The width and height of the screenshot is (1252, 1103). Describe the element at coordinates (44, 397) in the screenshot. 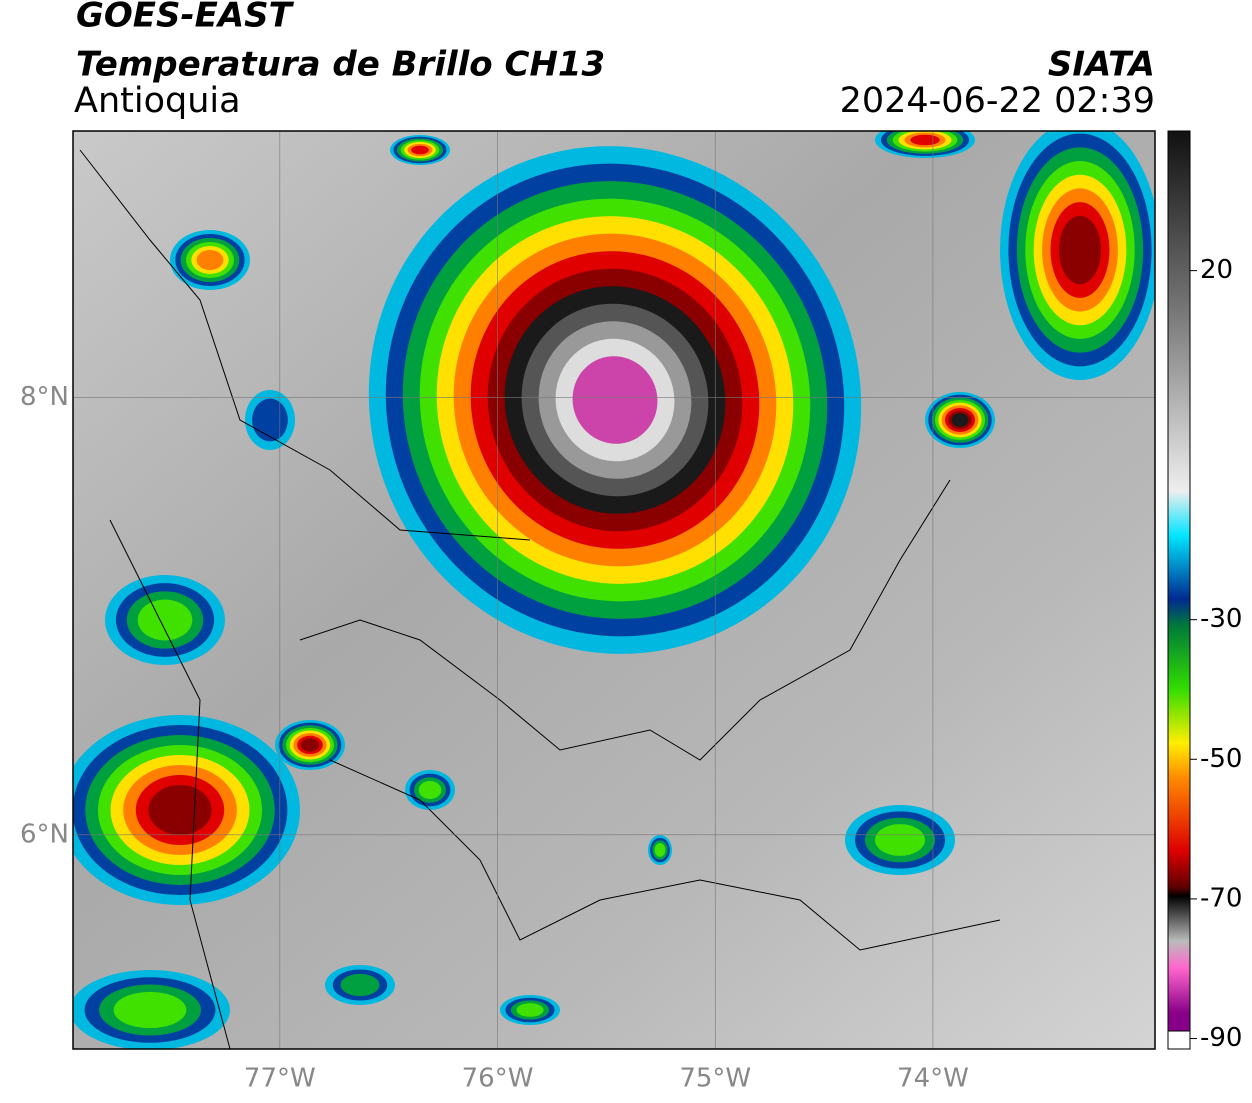

I see `y-tick-label: 8°N` at that location.